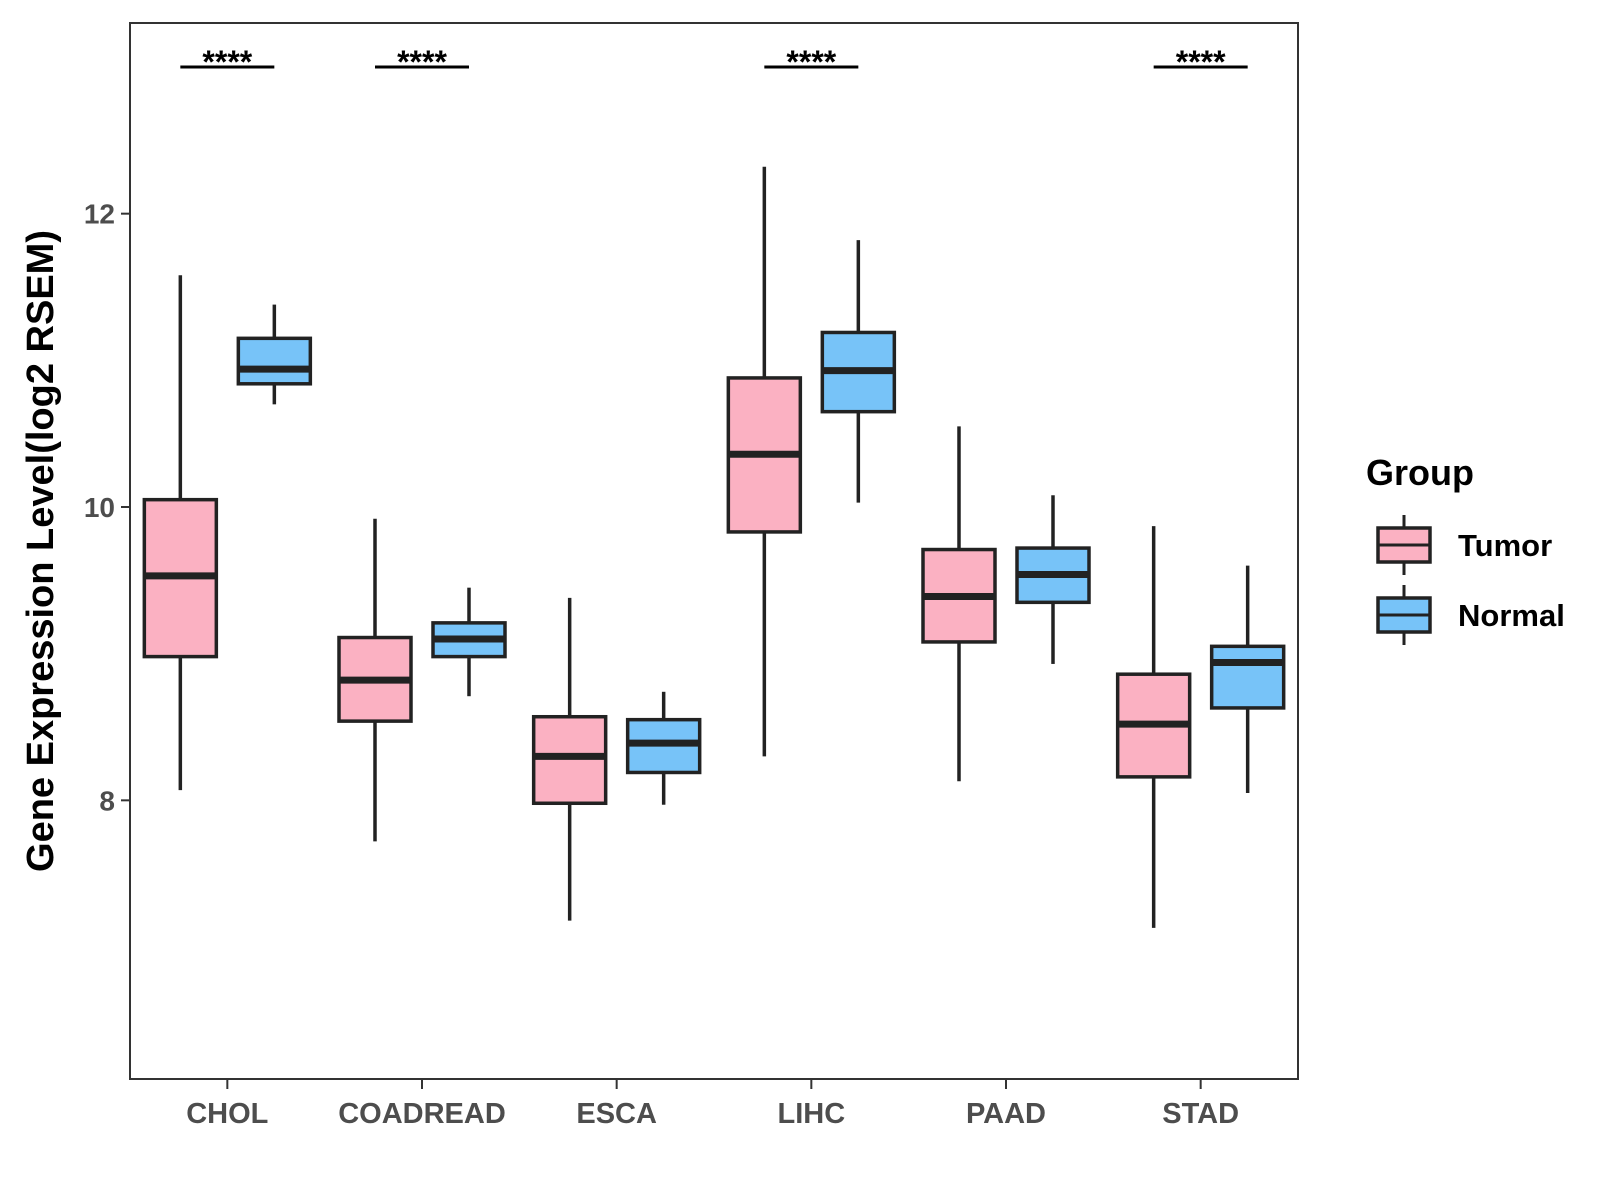  I want to click on x-tick-label: LIHC, so click(811, 1114).